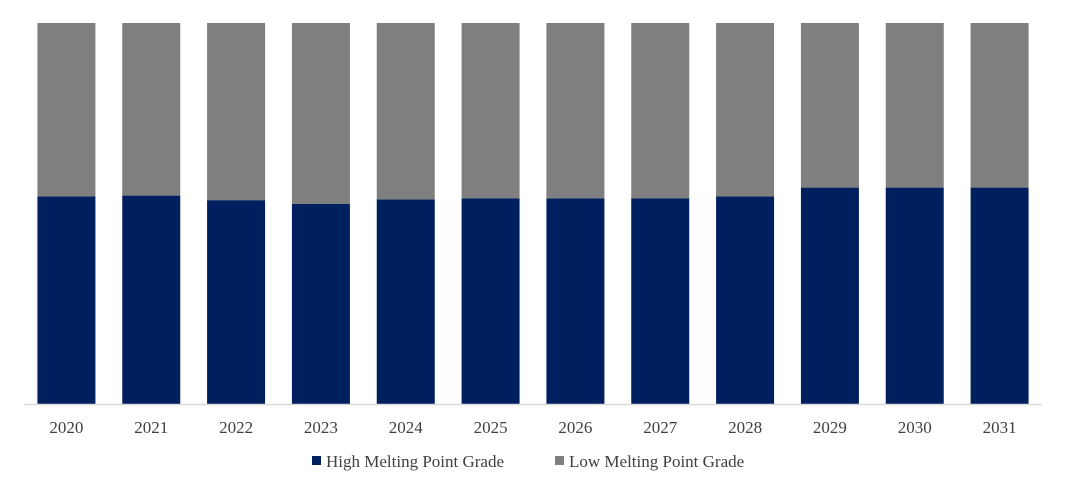  I want to click on x-tick-label: 2026, so click(575, 427).